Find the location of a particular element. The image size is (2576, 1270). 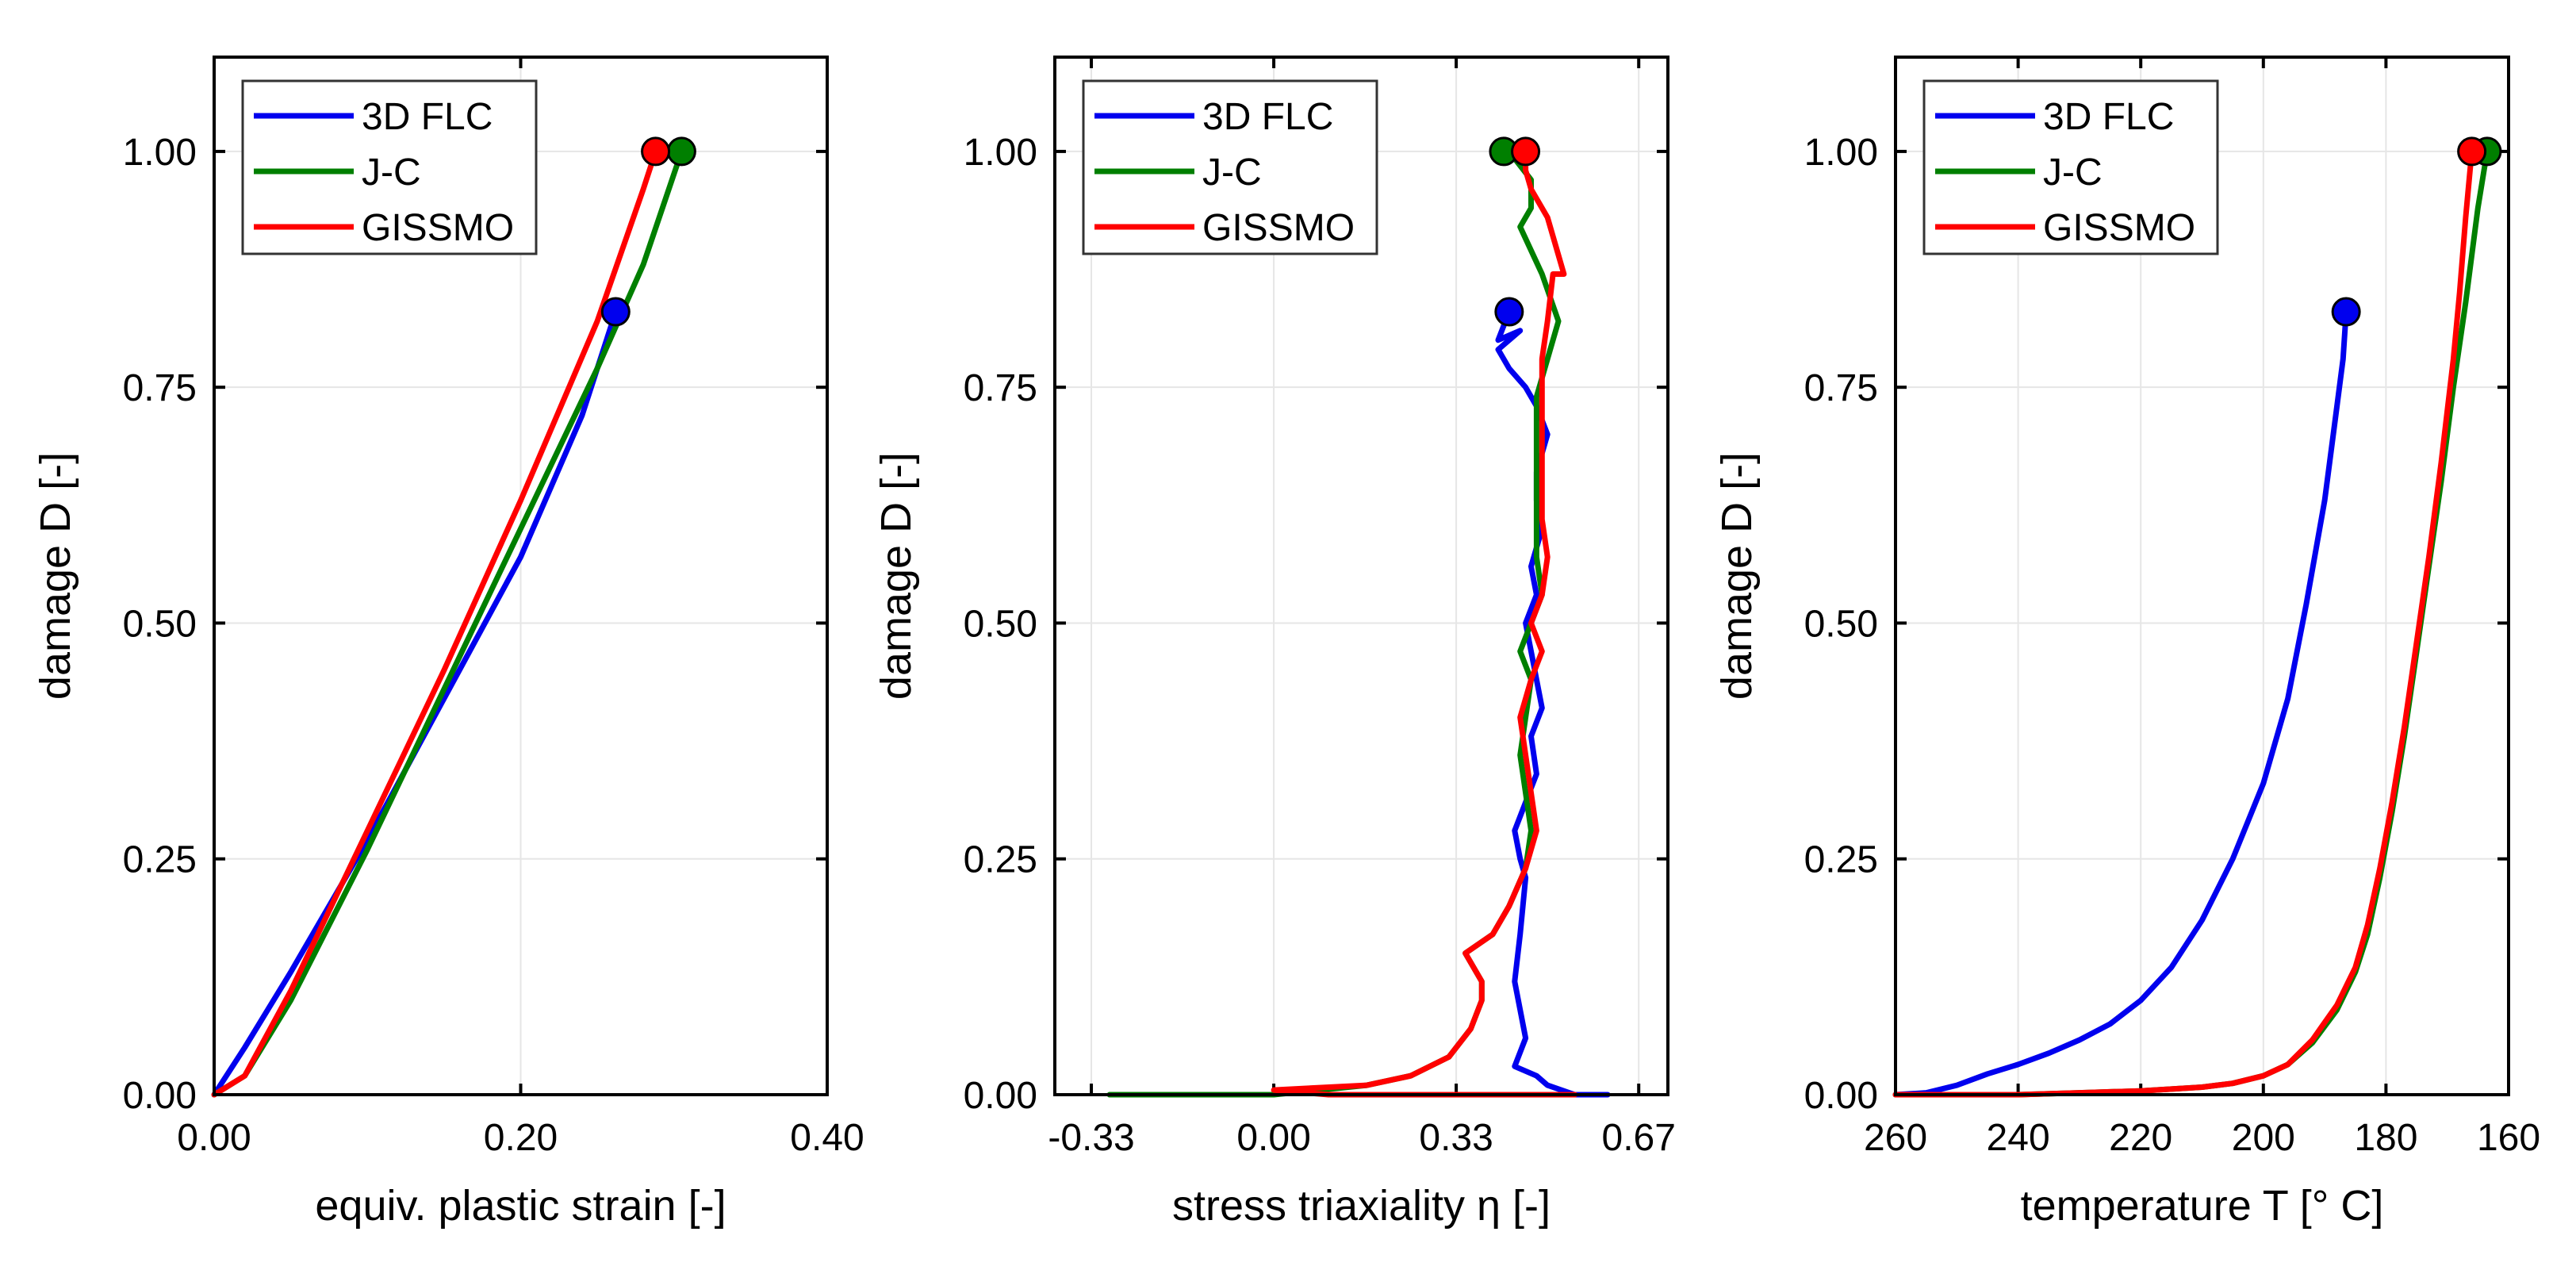

x-tick-label: 160 is located at coordinates (2508, 1138).